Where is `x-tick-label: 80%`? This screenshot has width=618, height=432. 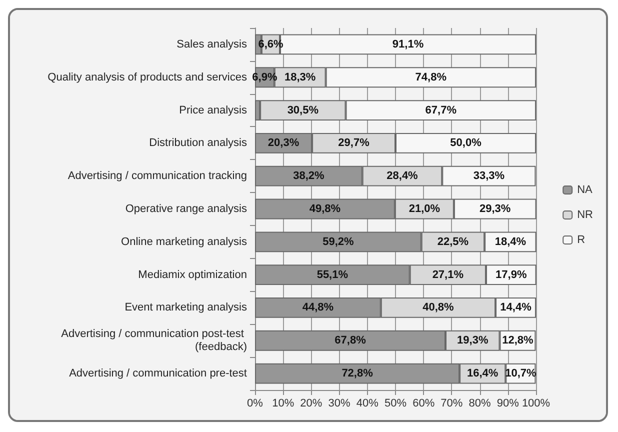 x-tick-label: 80% is located at coordinates (480, 404).